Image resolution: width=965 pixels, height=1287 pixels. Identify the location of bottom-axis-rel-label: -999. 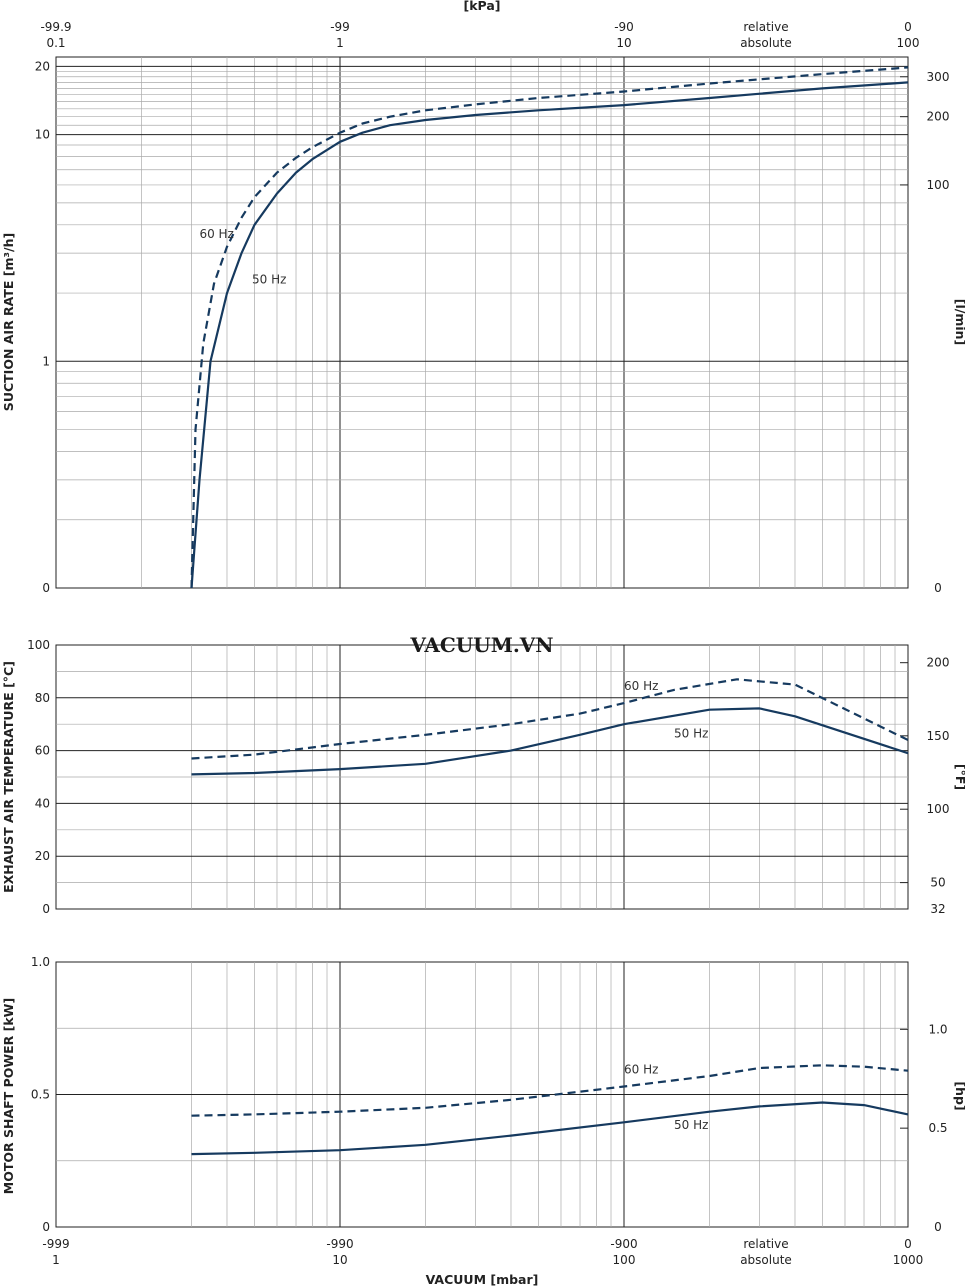
(55, 1244).